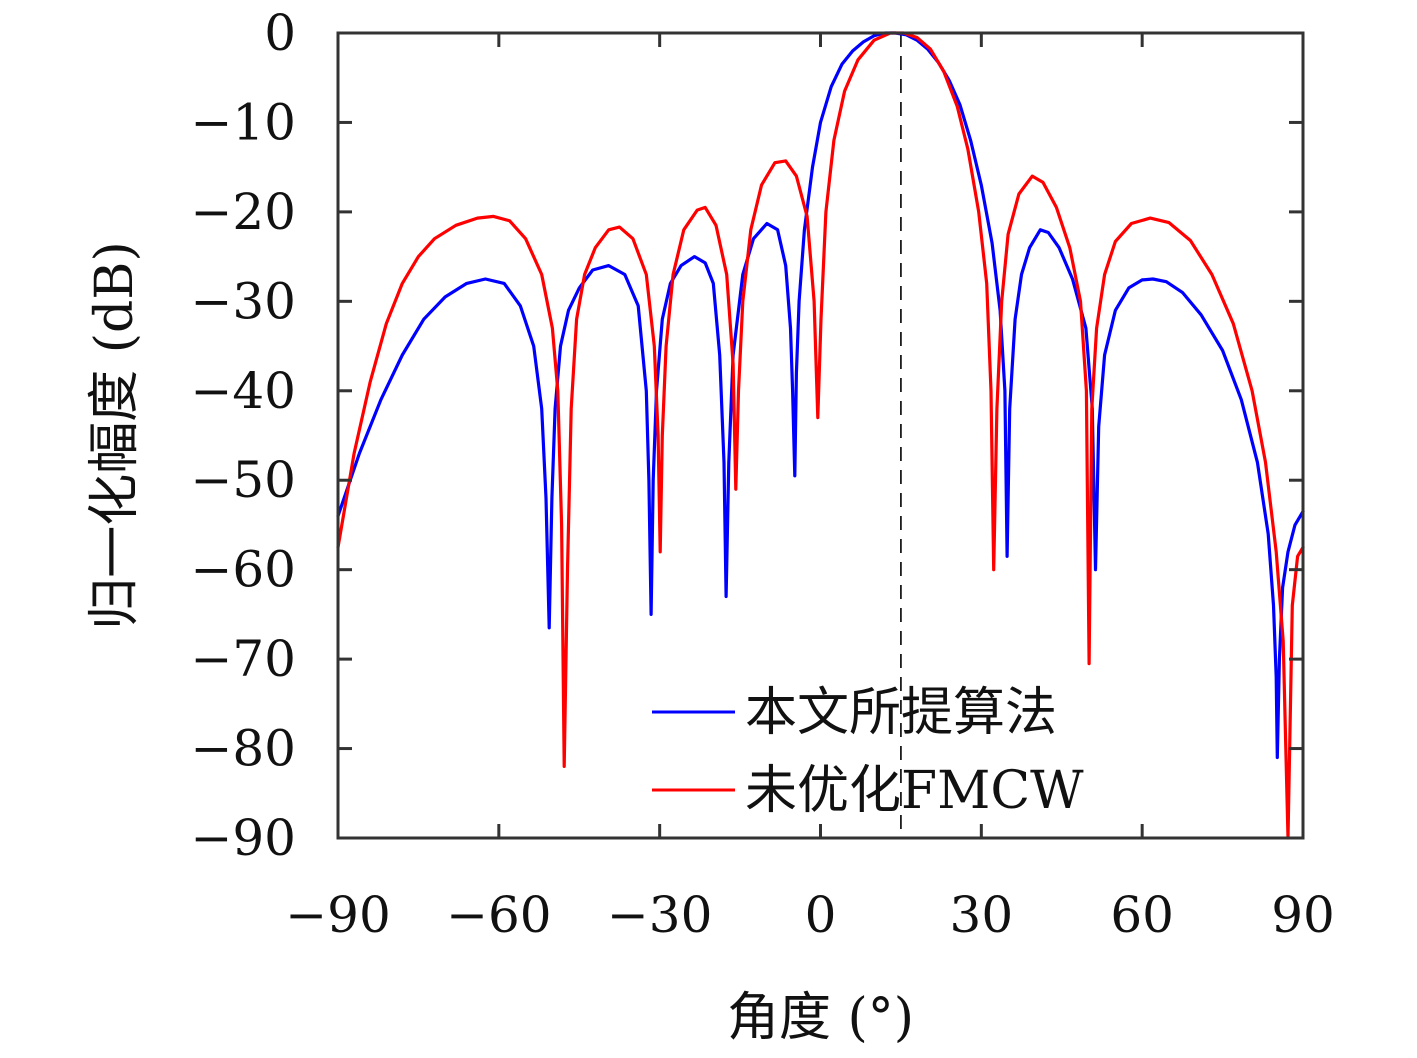  I want to click on x-tick-label: 0, so click(821, 915).